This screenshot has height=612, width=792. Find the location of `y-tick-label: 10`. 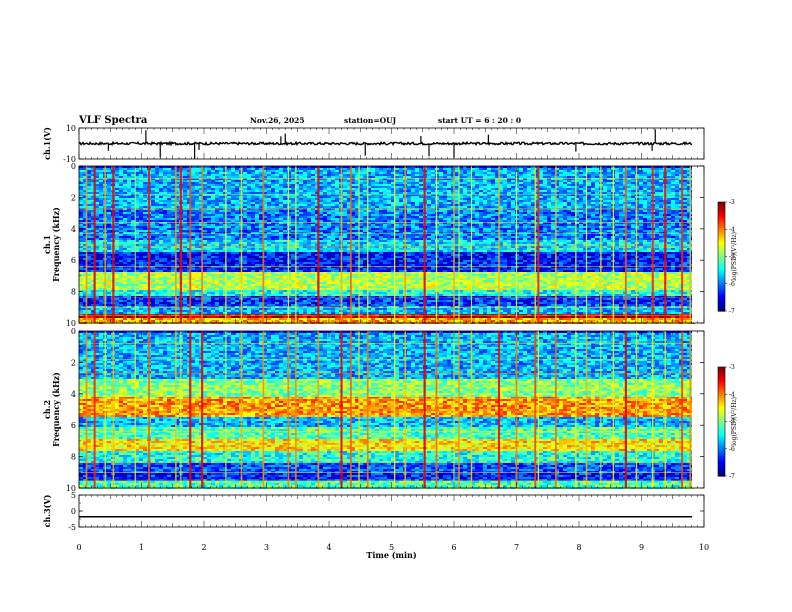

y-tick-label: 10 is located at coordinates (71, 128).